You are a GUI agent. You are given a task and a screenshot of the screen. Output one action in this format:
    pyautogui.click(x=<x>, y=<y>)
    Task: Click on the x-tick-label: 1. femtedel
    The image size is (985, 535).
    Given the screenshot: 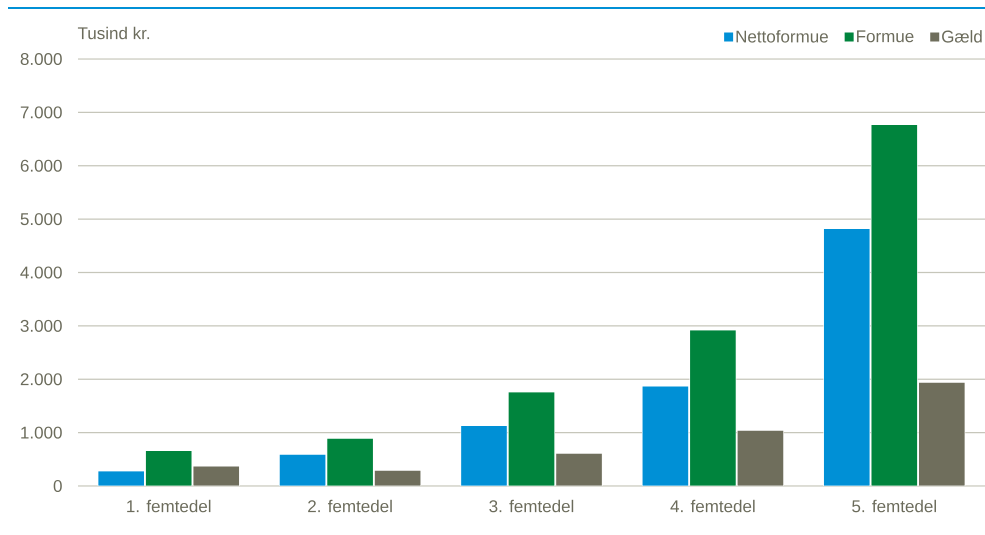 What is the action you would take?
    pyautogui.click(x=168, y=506)
    